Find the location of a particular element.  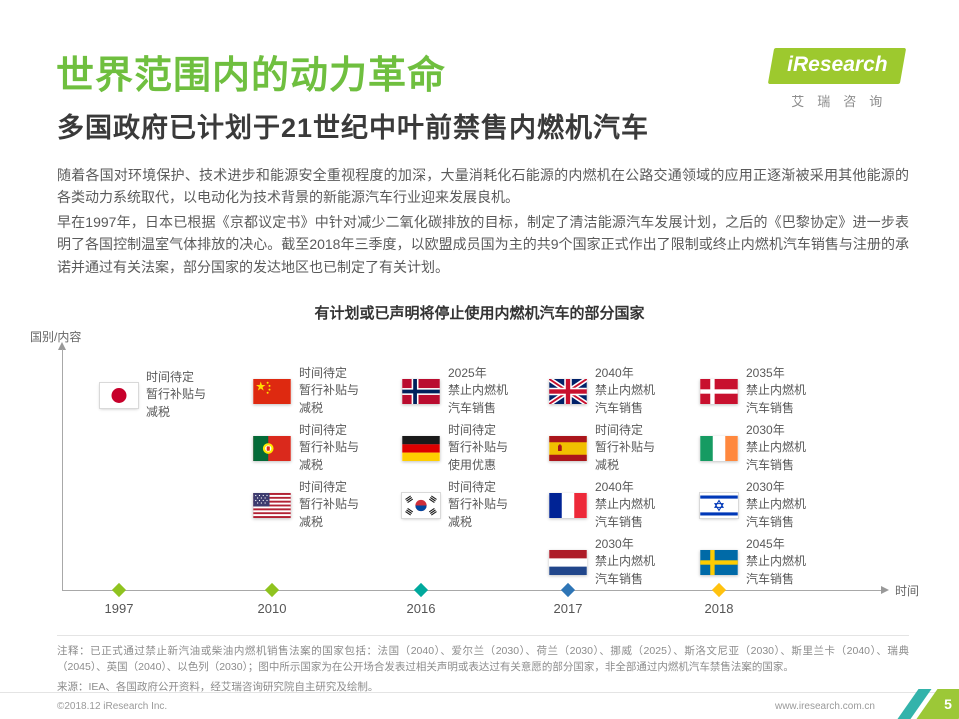

japan-flag-icon is located at coordinates (119, 395).